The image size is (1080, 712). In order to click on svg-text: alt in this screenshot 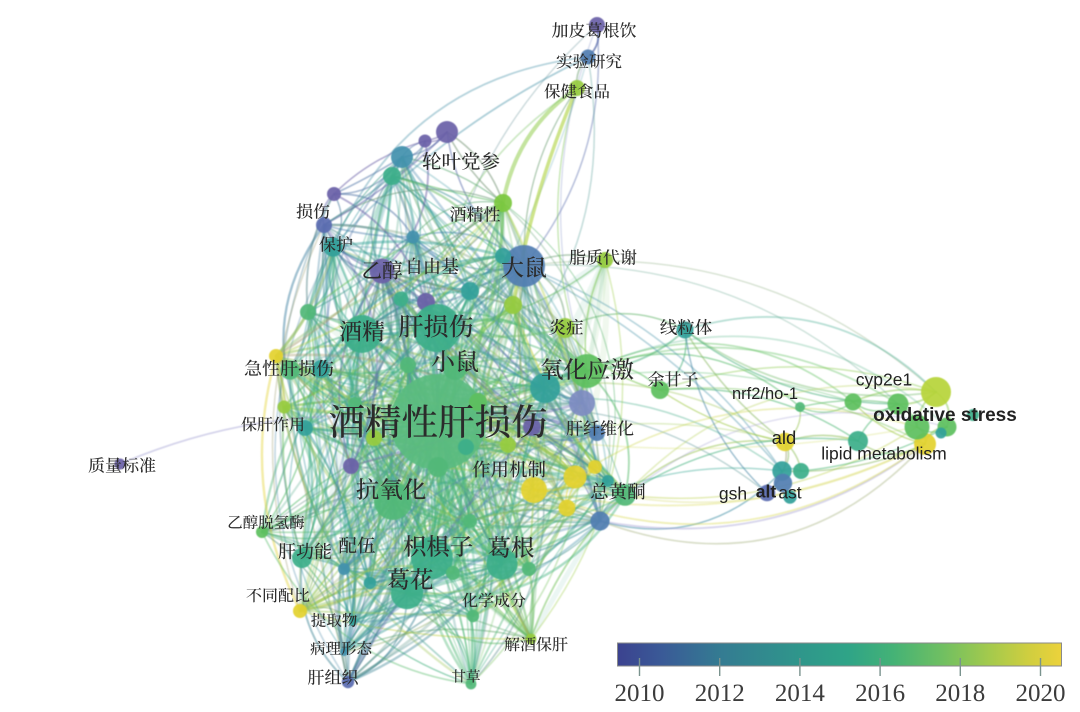, I will do `click(766, 492)`.